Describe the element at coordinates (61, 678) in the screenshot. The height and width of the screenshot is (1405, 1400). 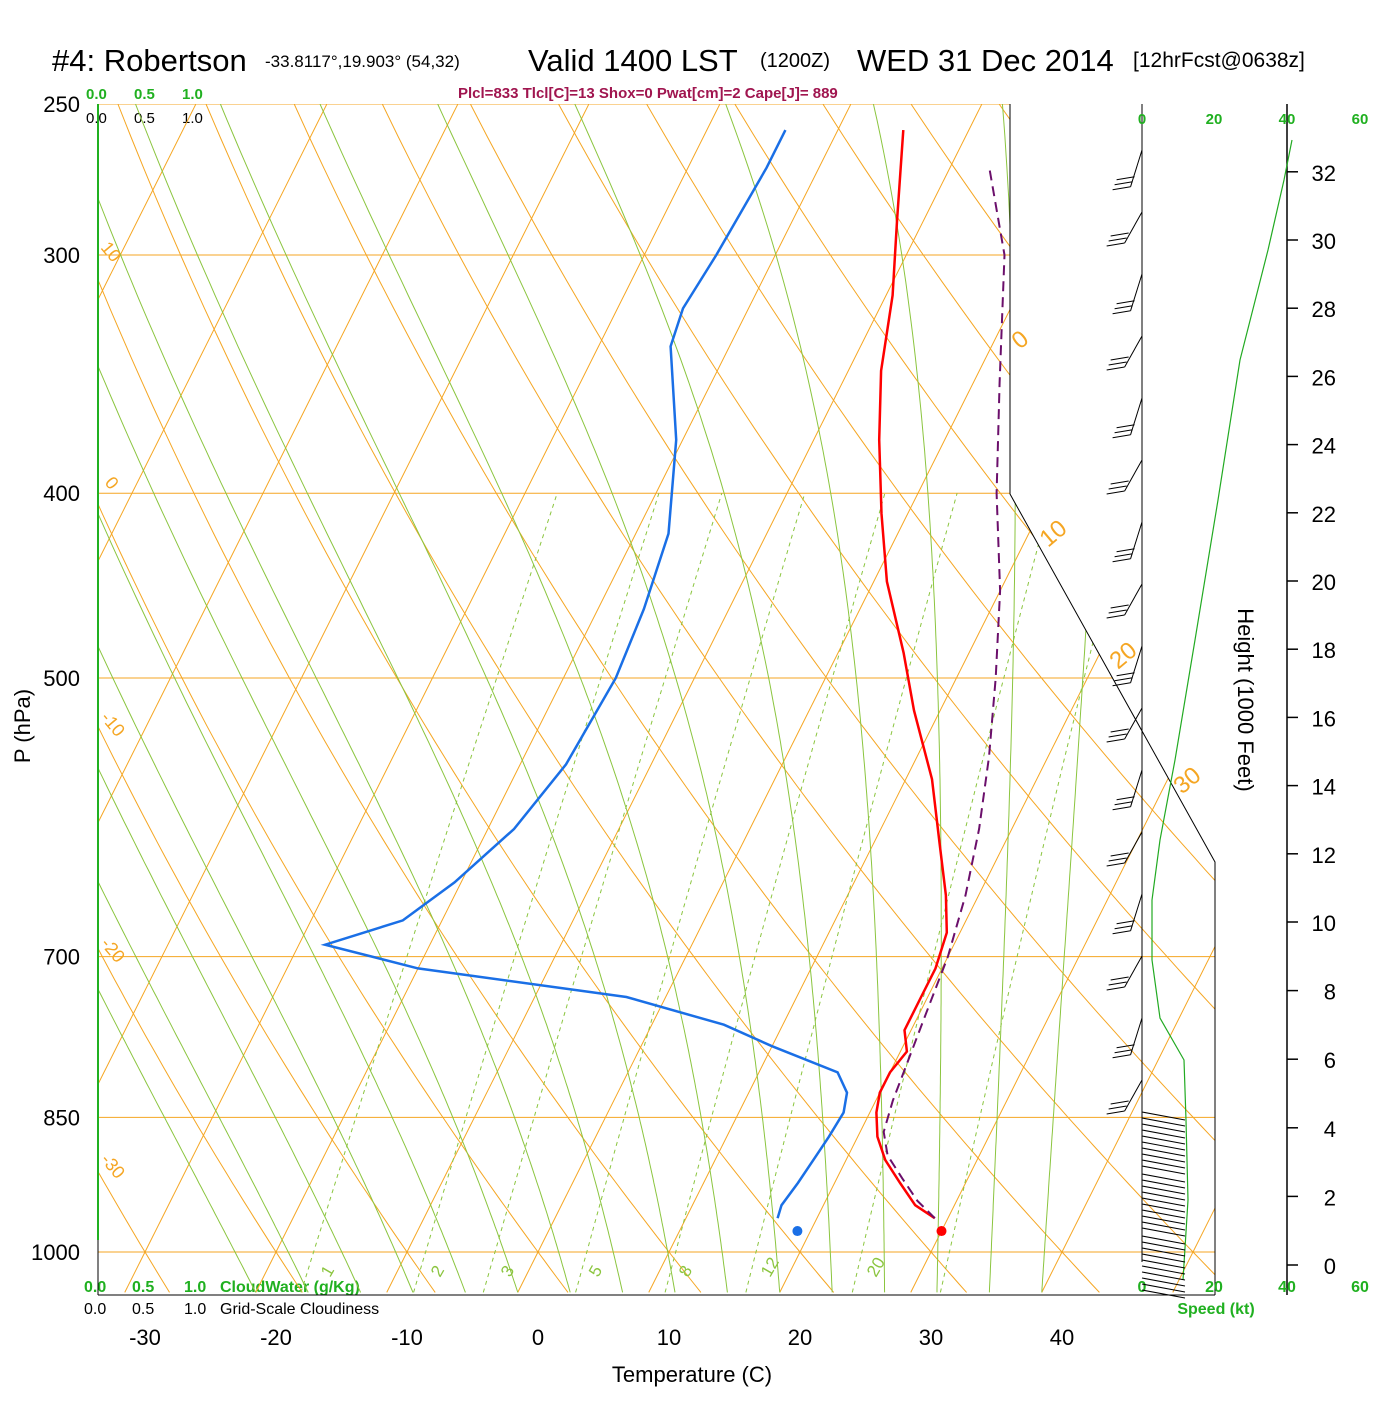
I see `y-tick-label: 500` at that location.